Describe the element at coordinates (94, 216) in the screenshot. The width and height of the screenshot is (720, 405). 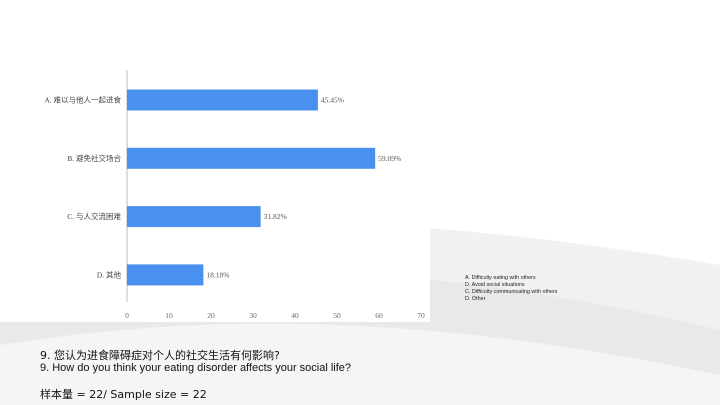
I see `category-label: C. 与人交流困难` at that location.